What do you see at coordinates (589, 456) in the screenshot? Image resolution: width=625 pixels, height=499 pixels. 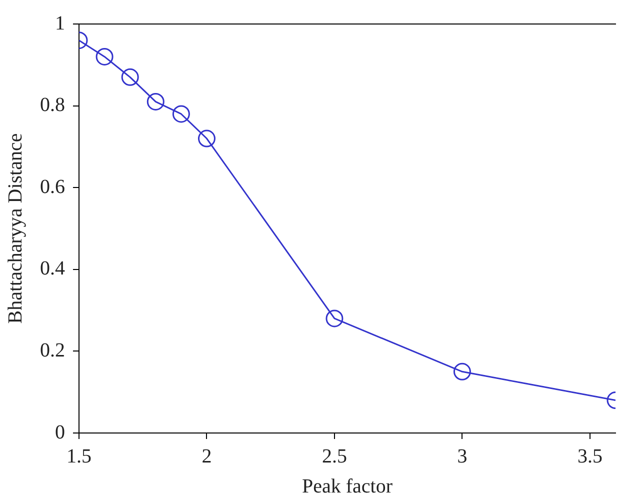 I see `x-tick-label: 3.5` at bounding box center [589, 456].